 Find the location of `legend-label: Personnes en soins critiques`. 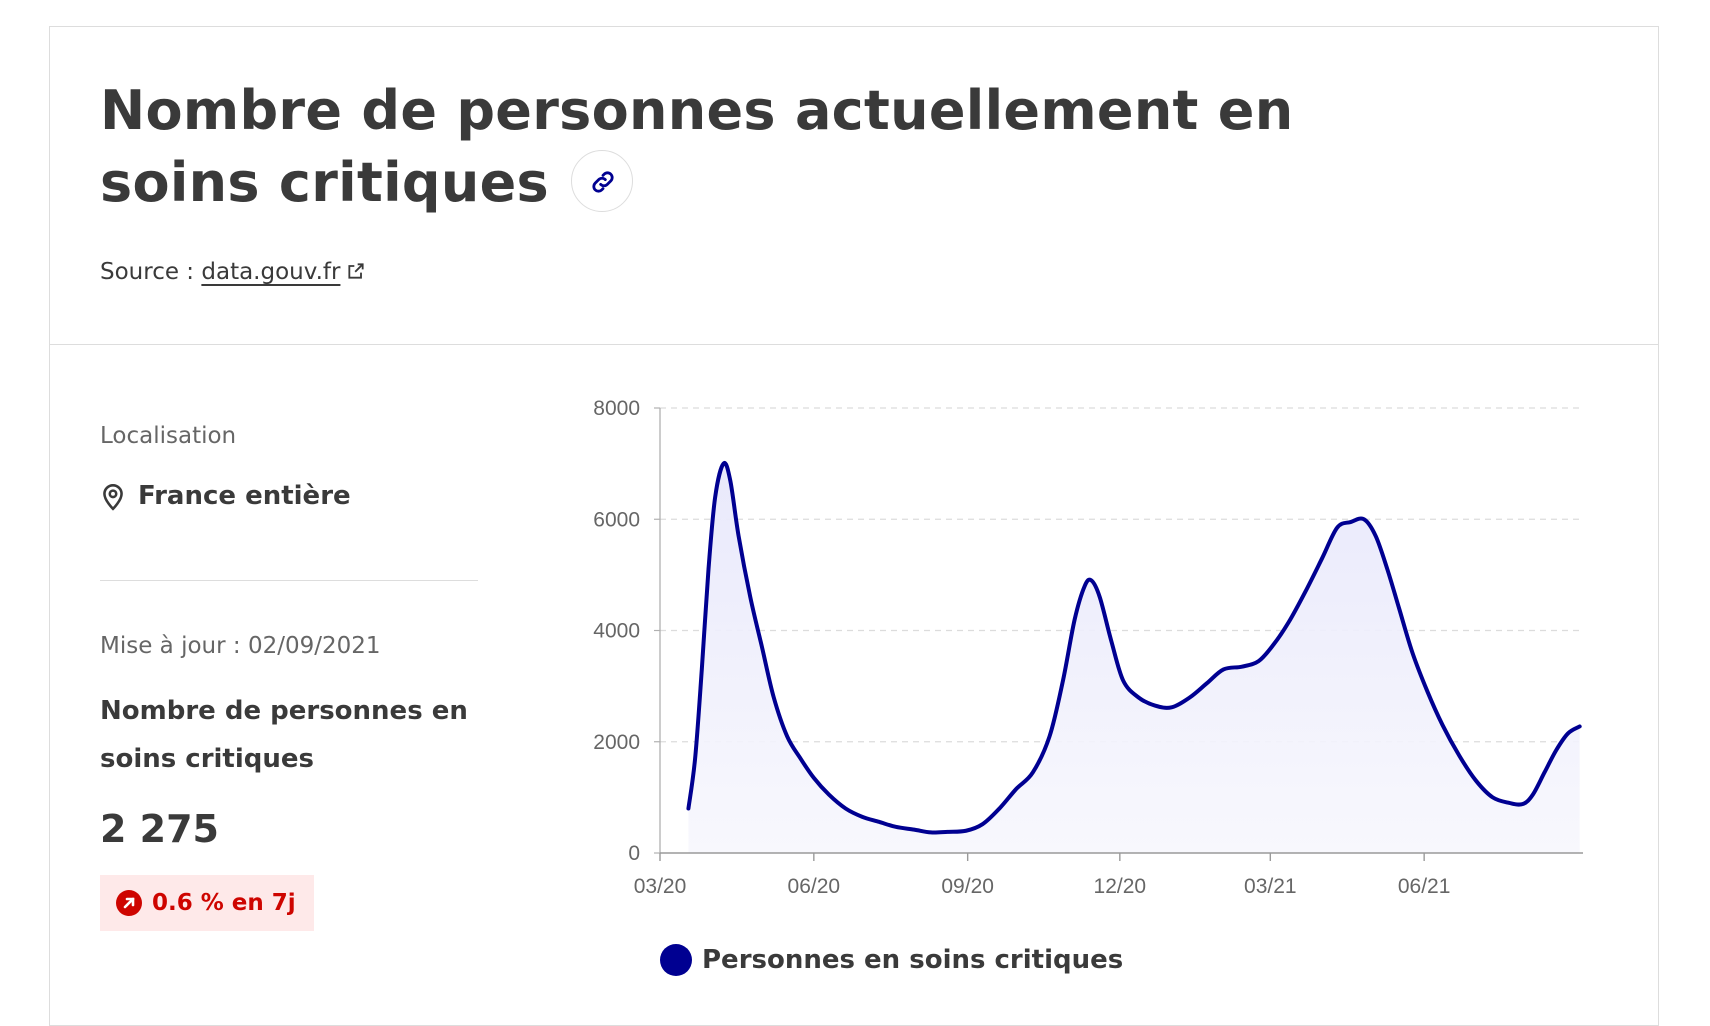

legend-label: Personnes en soins critiques is located at coordinates (913, 960).